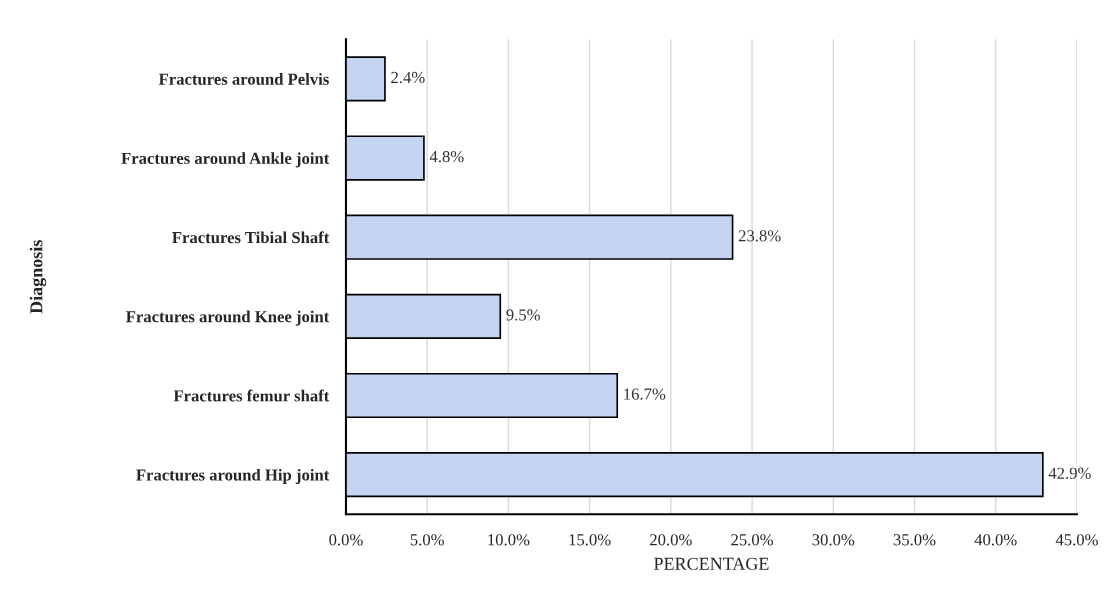  What do you see at coordinates (243, 79) in the screenshot?
I see `y-tick-label: Fractures around Pelvis` at bounding box center [243, 79].